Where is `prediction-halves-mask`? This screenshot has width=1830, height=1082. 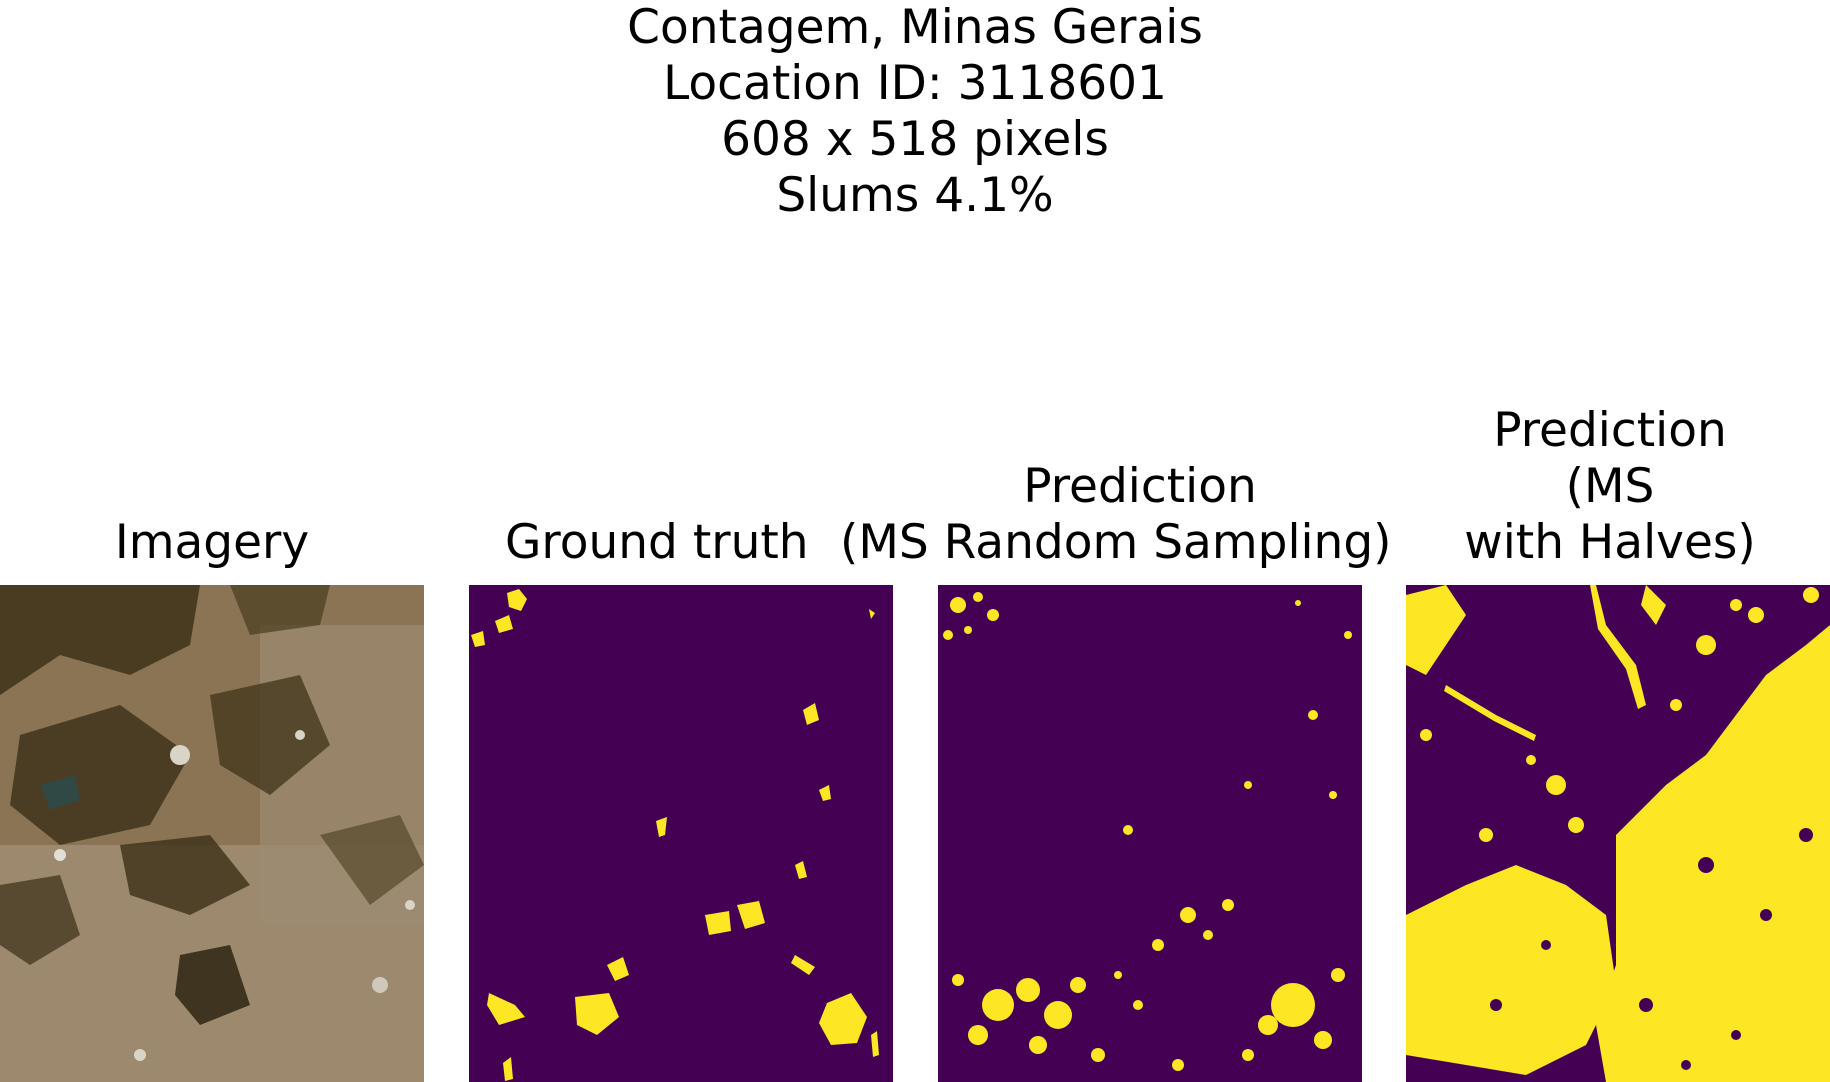 prediction-halves-mask is located at coordinates (1618, 833).